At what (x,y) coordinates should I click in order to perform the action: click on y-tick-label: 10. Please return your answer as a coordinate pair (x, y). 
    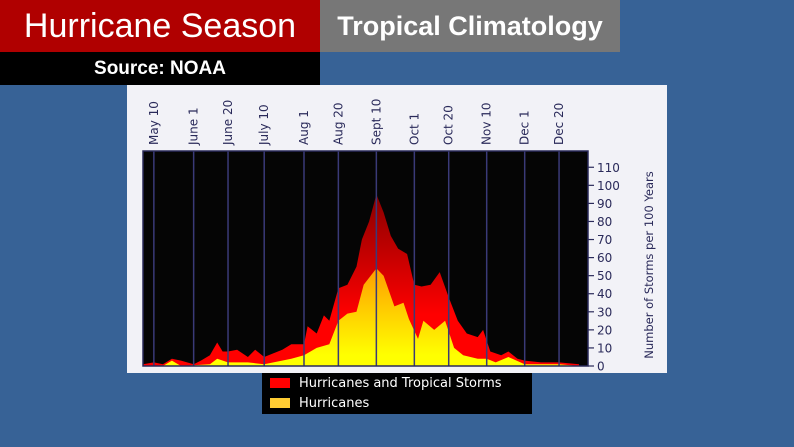
    Looking at the image, I should click on (604, 348).